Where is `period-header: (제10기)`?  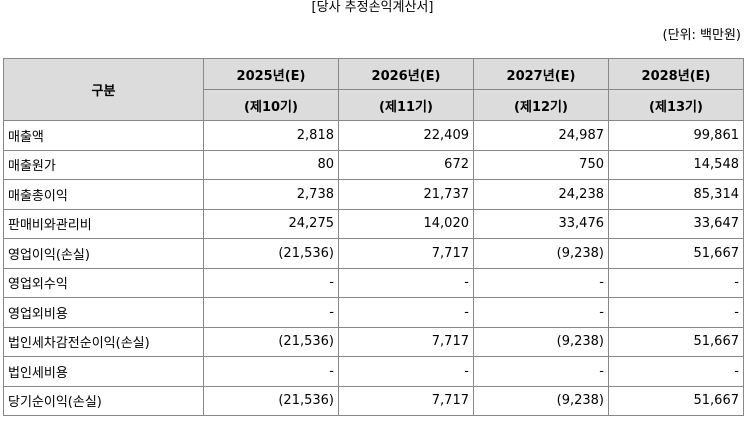 period-header: (제10기) is located at coordinates (271, 105).